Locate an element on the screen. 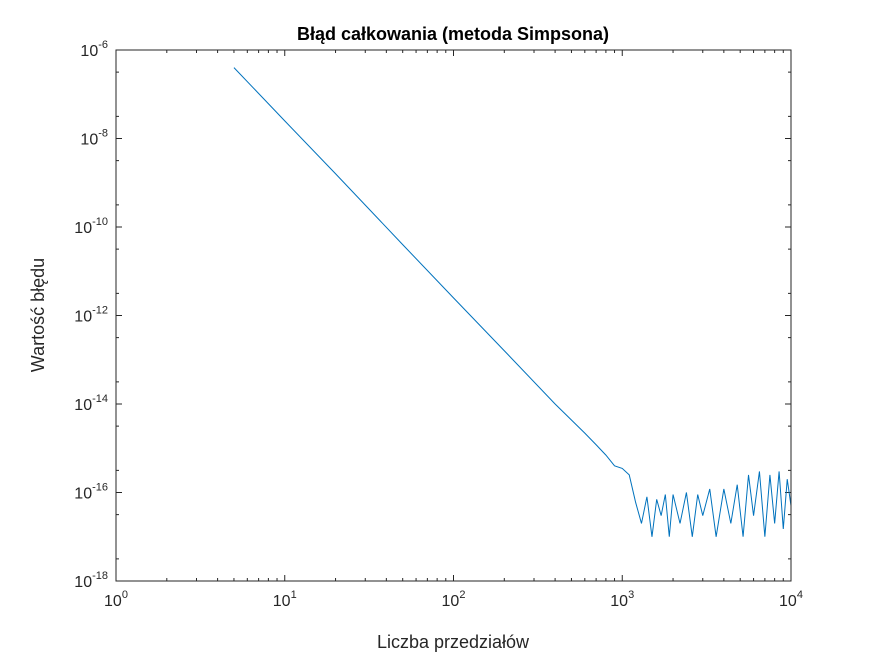 This screenshot has width=875, height=656. chart-title: Błąd całkowania (metoda Simpsona) is located at coordinates (453, 34).